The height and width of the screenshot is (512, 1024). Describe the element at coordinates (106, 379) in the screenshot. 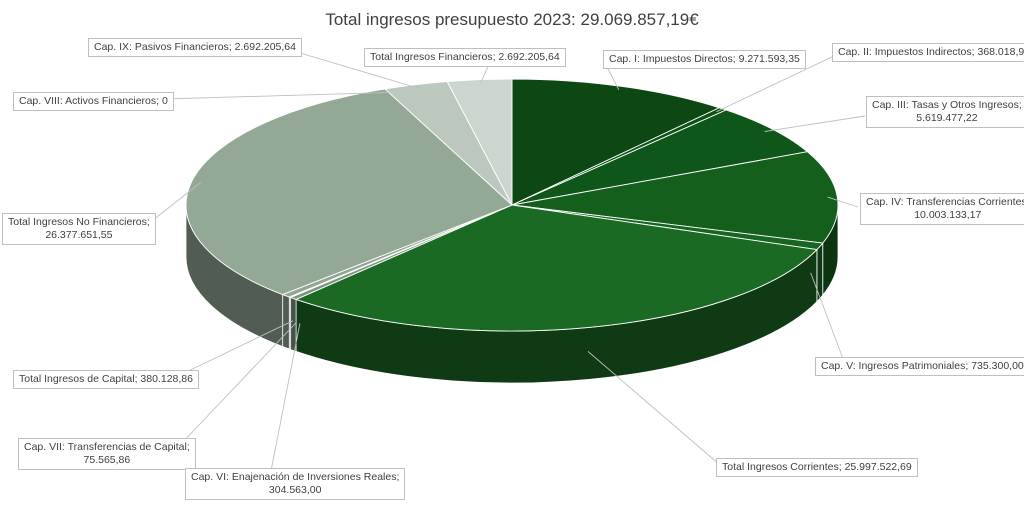

I see `label-total-capital: Total Ingresos de Capital; 380.128,86` at that location.